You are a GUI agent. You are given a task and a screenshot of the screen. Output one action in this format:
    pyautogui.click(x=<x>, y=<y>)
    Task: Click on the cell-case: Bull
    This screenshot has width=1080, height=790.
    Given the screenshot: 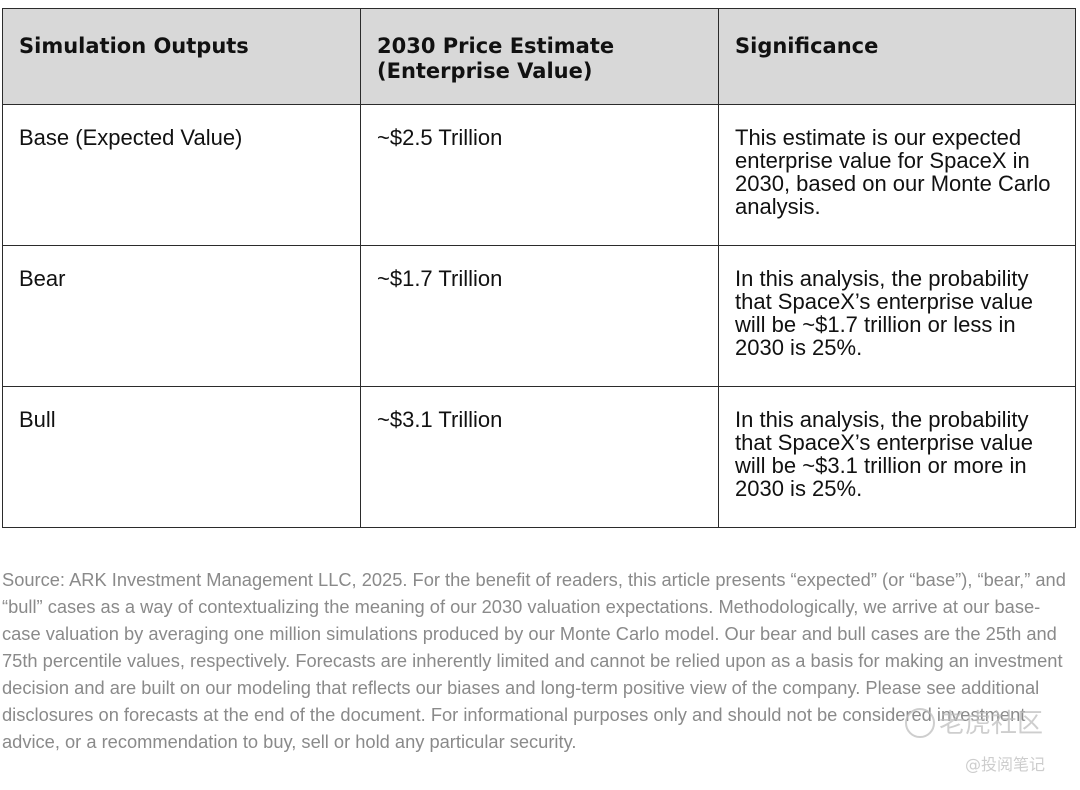 What is the action you would take?
    pyautogui.click(x=181, y=457)
    